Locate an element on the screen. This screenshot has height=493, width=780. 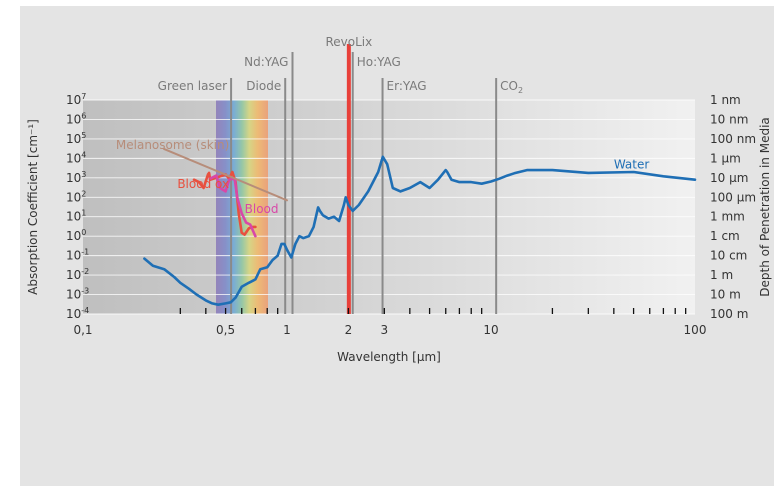
series-label: Blood is located at coordinates (262, 209).